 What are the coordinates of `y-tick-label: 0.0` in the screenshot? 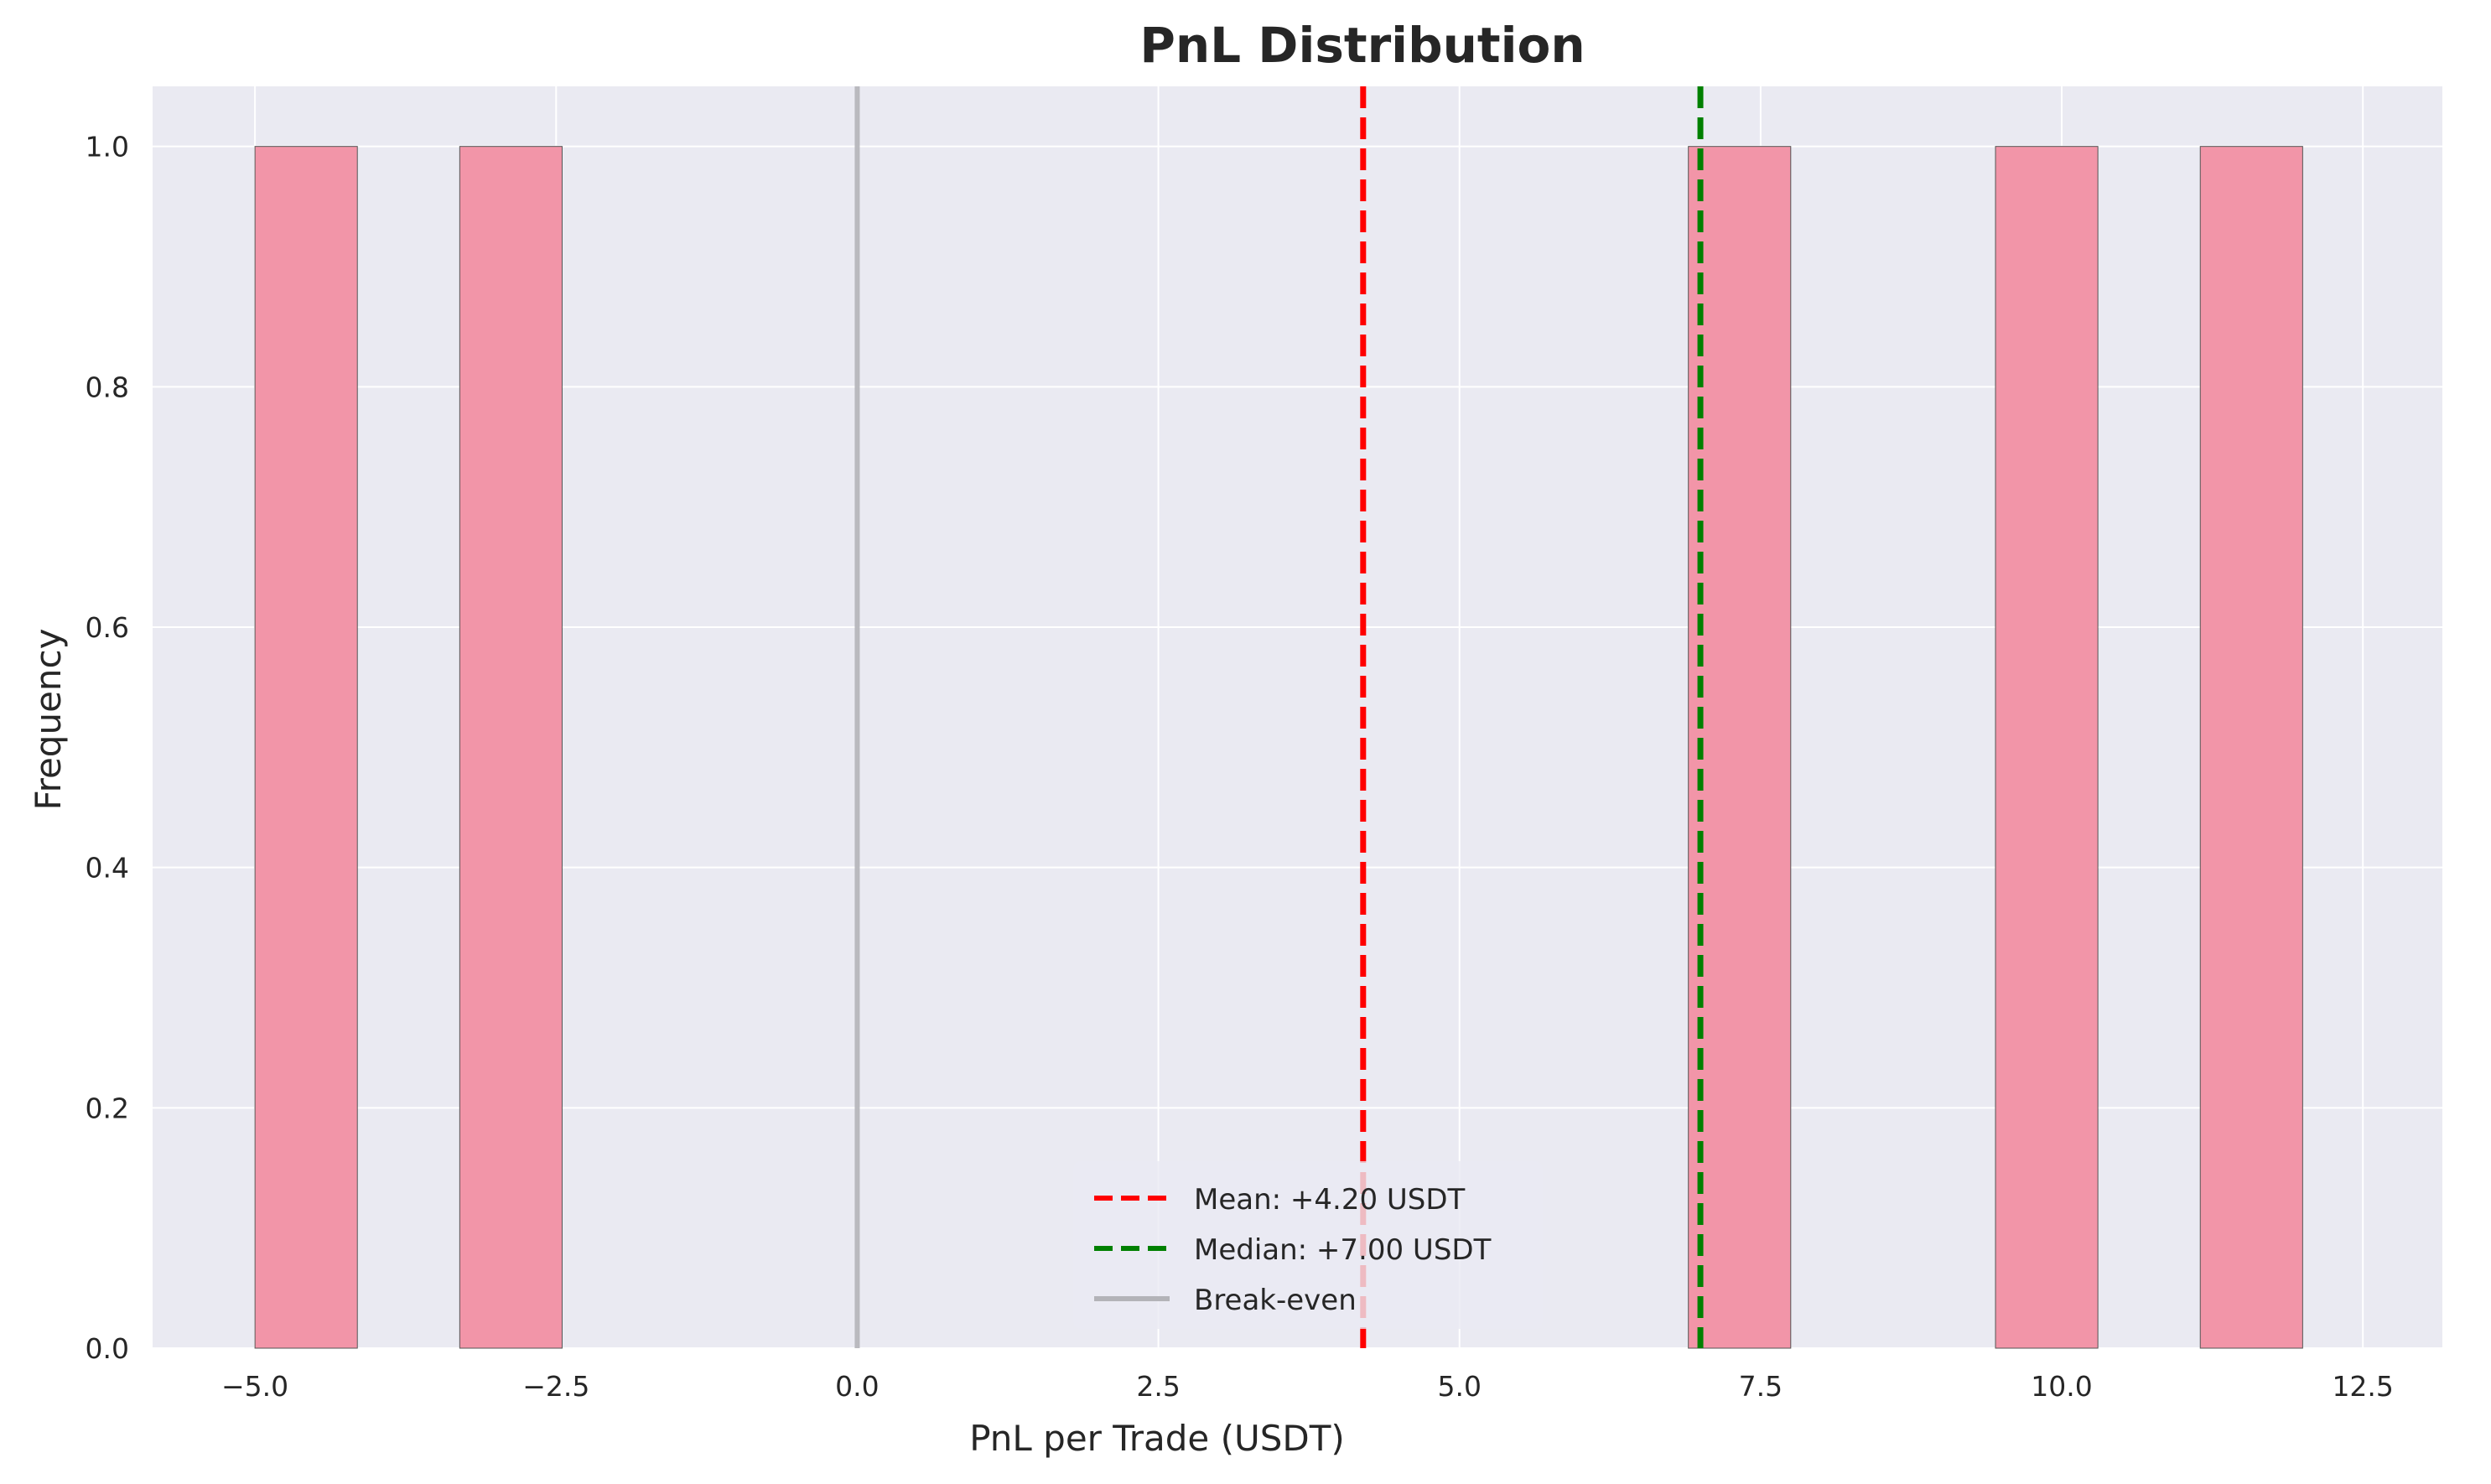 It's located at (107, 1348).